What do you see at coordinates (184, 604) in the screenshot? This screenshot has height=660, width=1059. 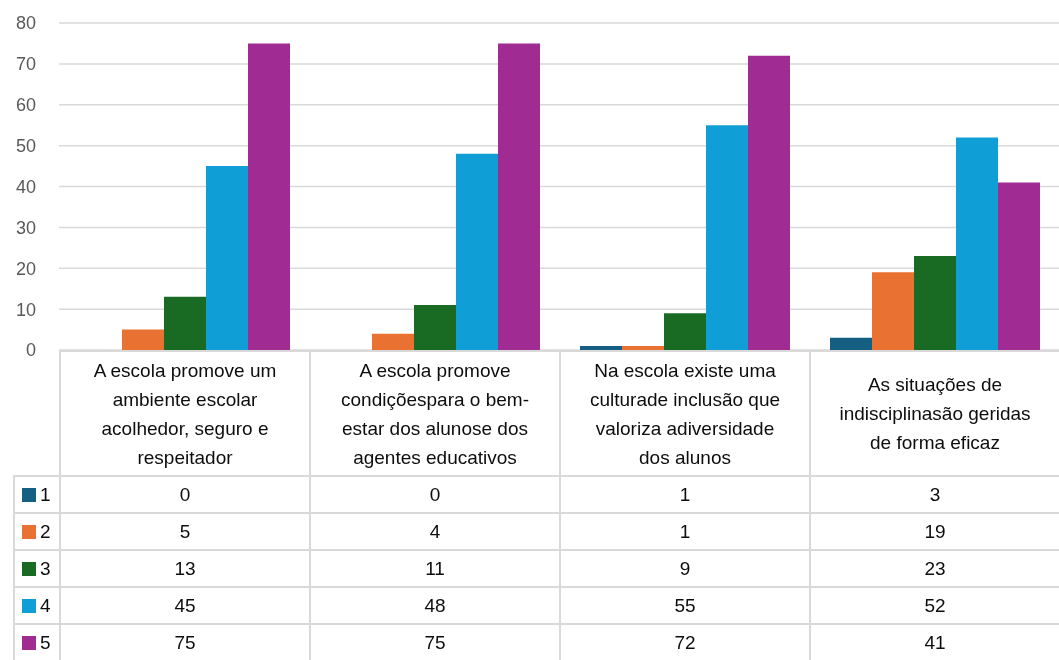 I see `data-label: 45` at bounding box center [184, 604].